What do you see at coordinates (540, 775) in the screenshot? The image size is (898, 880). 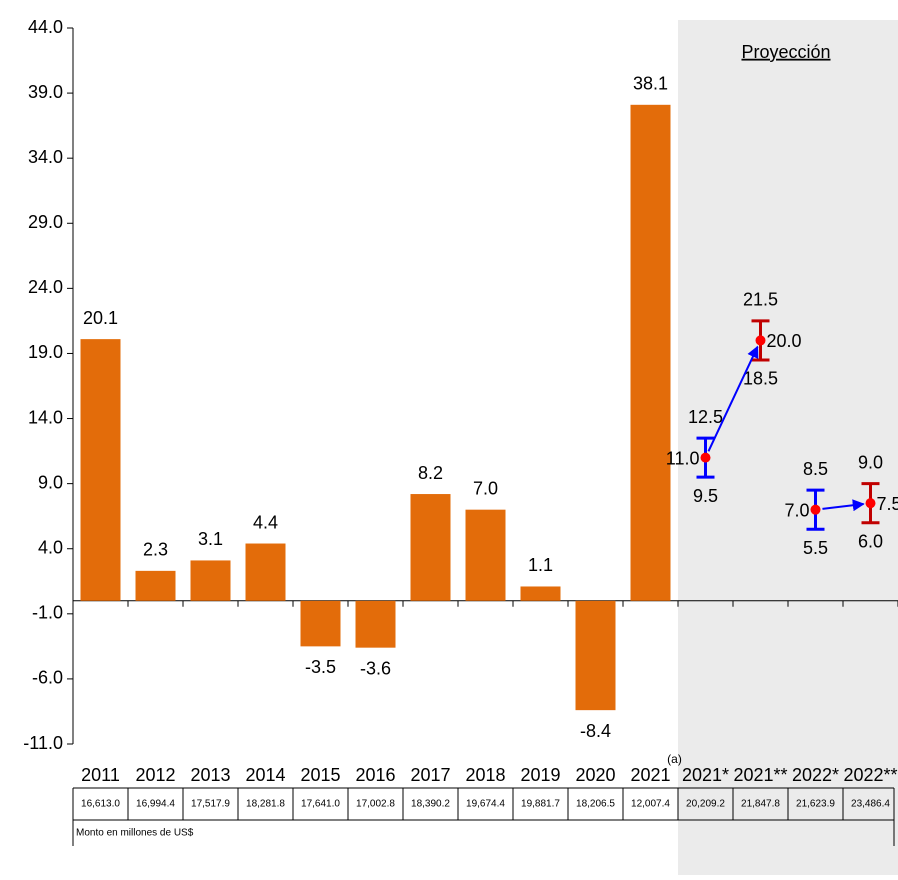 I see `x-tick-label: 2019` at bounding box center [540, 775].